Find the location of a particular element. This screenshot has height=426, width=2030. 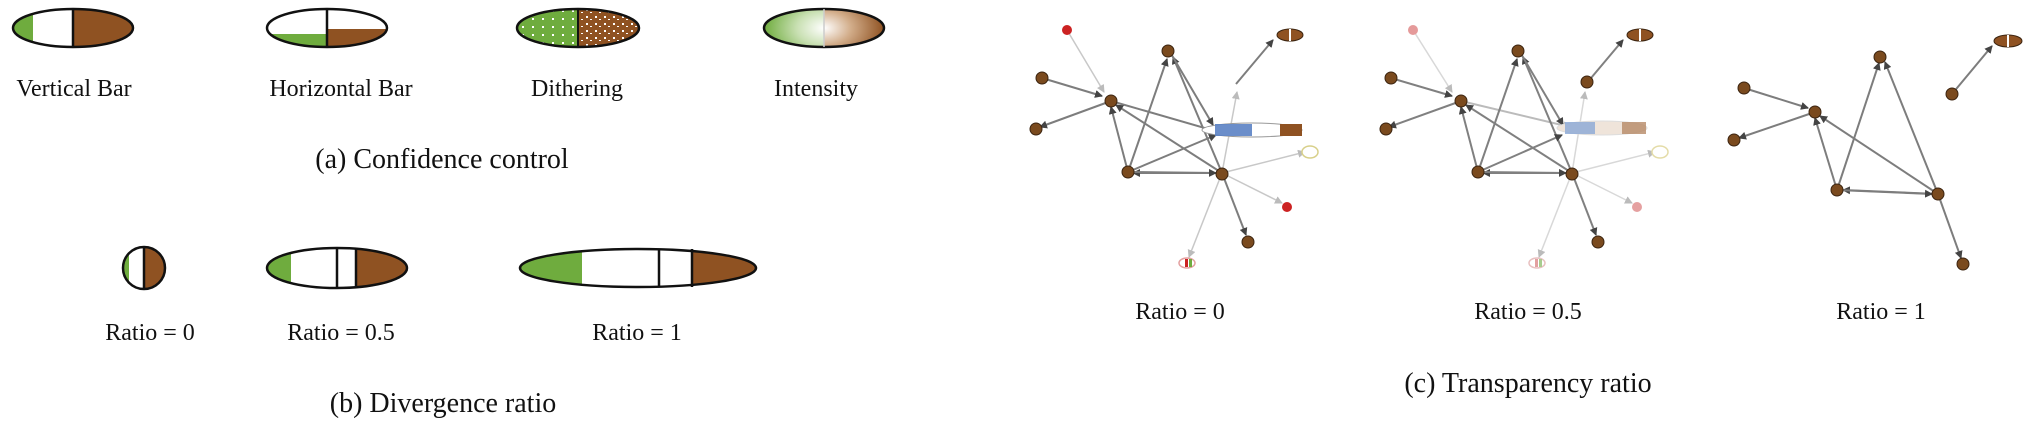

glyph-label-intensity: Intensity is located at coordinates (816, 89).